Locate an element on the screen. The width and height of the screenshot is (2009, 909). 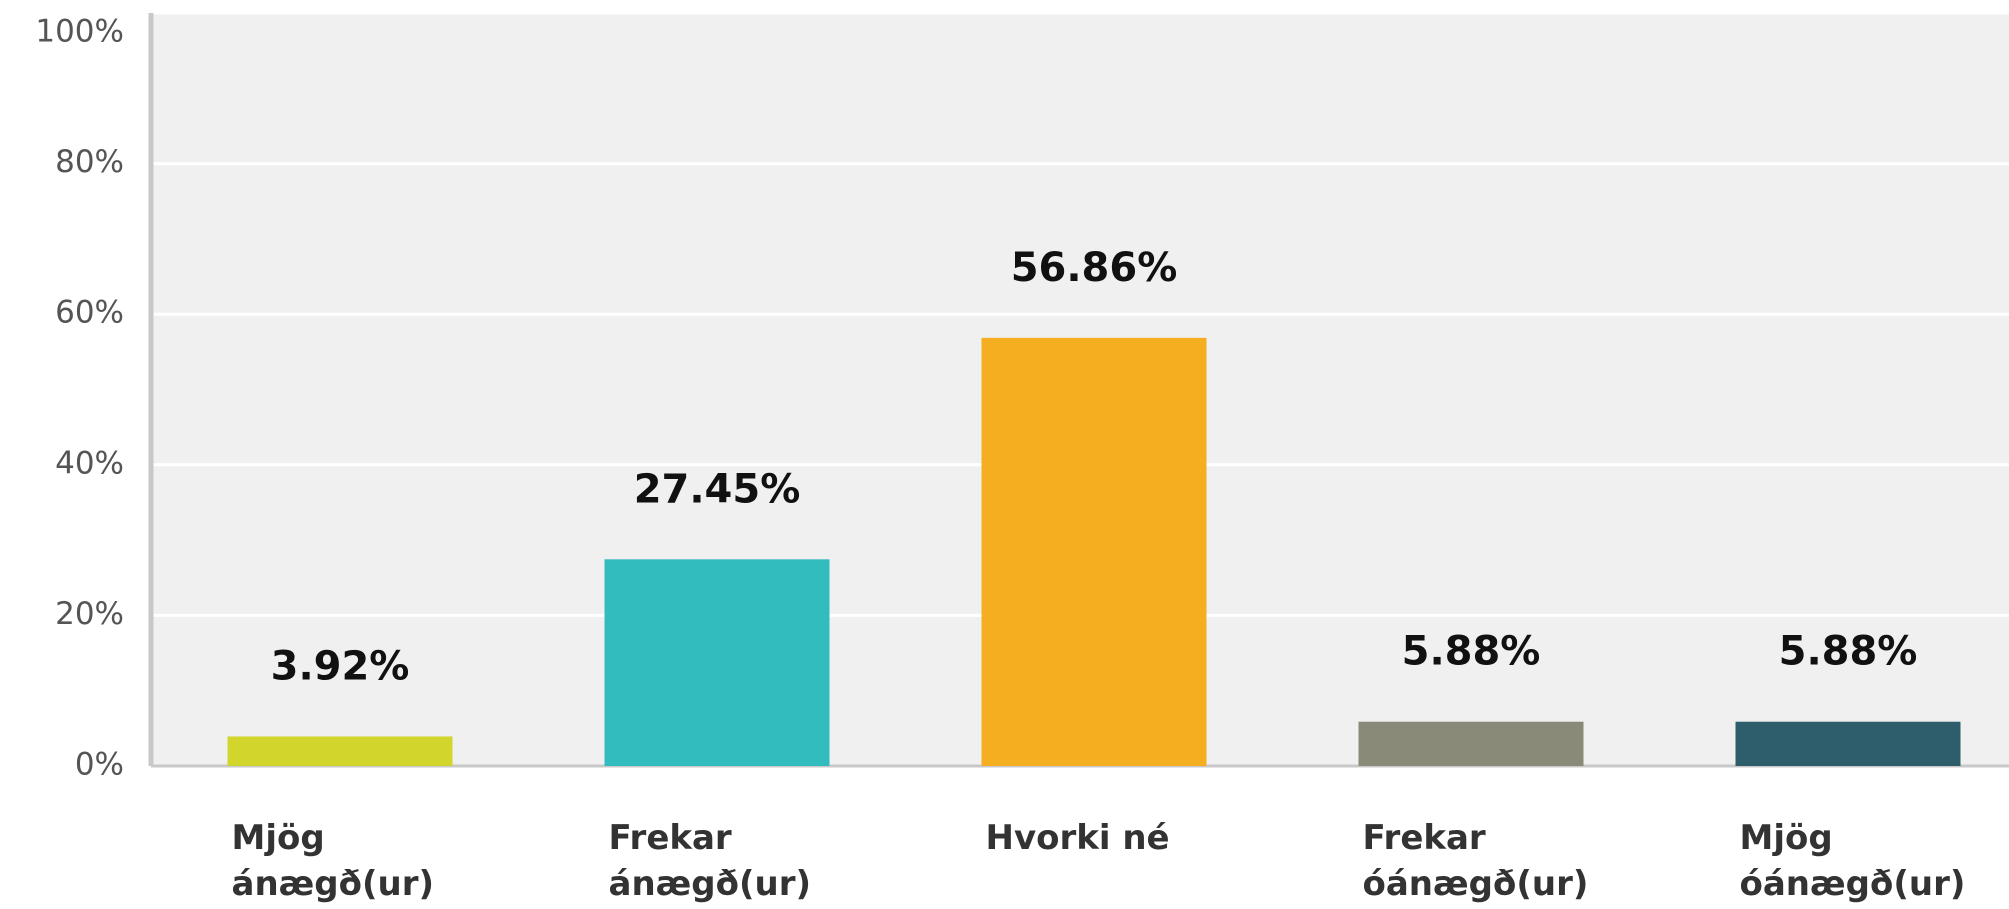
y-tick-label: 60% is located at coordinates (89, 313).